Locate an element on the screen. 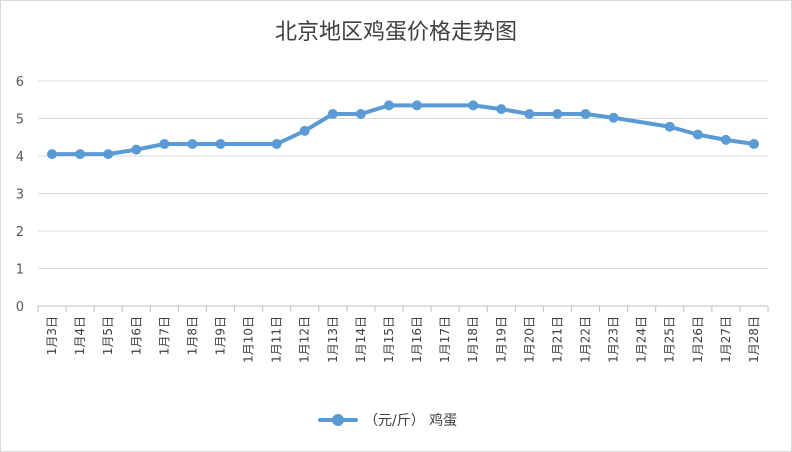 The image size is (792, 452). x-tick-label: 1月14日 is located at coordinates (361, 339).